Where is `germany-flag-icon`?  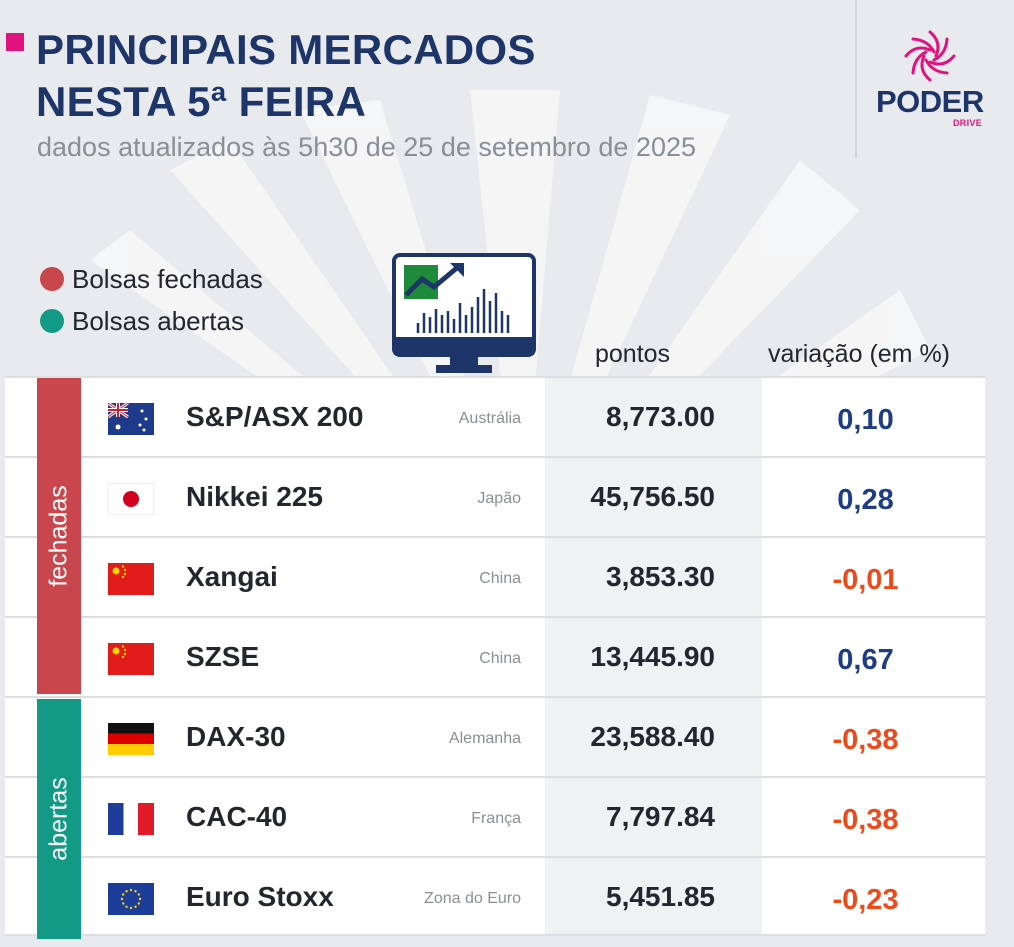
germany-flag-icon is located at coordinates (131, 739).